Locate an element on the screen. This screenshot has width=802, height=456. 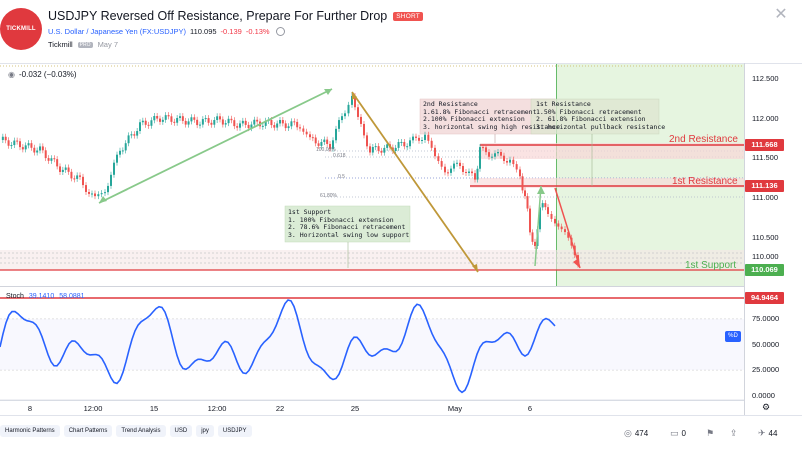
stoch-k-value: 39.1410 is located at coordinates (41, 296).